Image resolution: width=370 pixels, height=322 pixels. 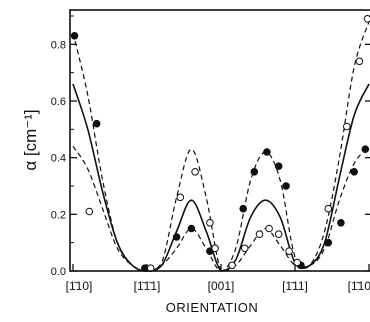 What do you see at coordinates (147, 286) in the screenshot?
I see `x-tick-label: [1̄1̄1]` at bounding box center [147, 286].